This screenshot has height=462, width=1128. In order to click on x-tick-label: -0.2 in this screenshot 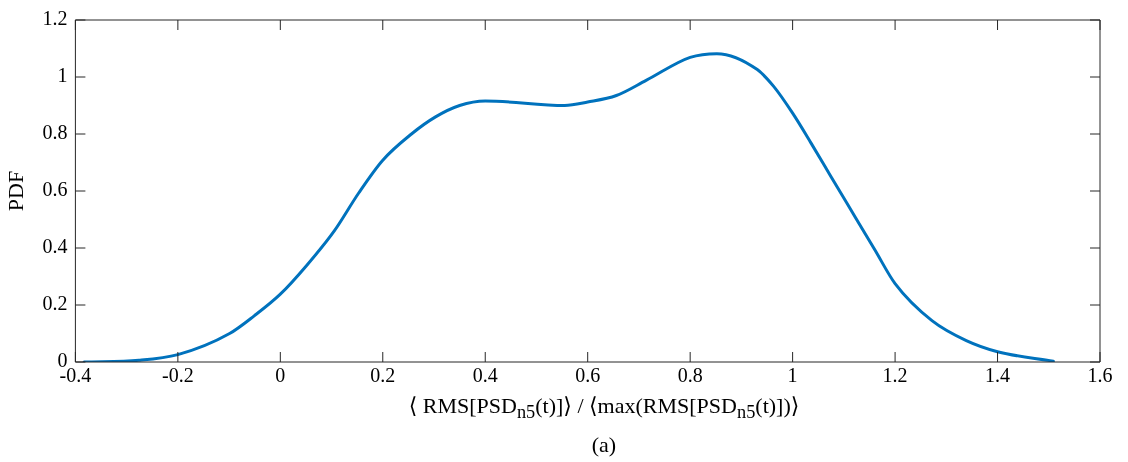, I will do `click(178, 375)`.